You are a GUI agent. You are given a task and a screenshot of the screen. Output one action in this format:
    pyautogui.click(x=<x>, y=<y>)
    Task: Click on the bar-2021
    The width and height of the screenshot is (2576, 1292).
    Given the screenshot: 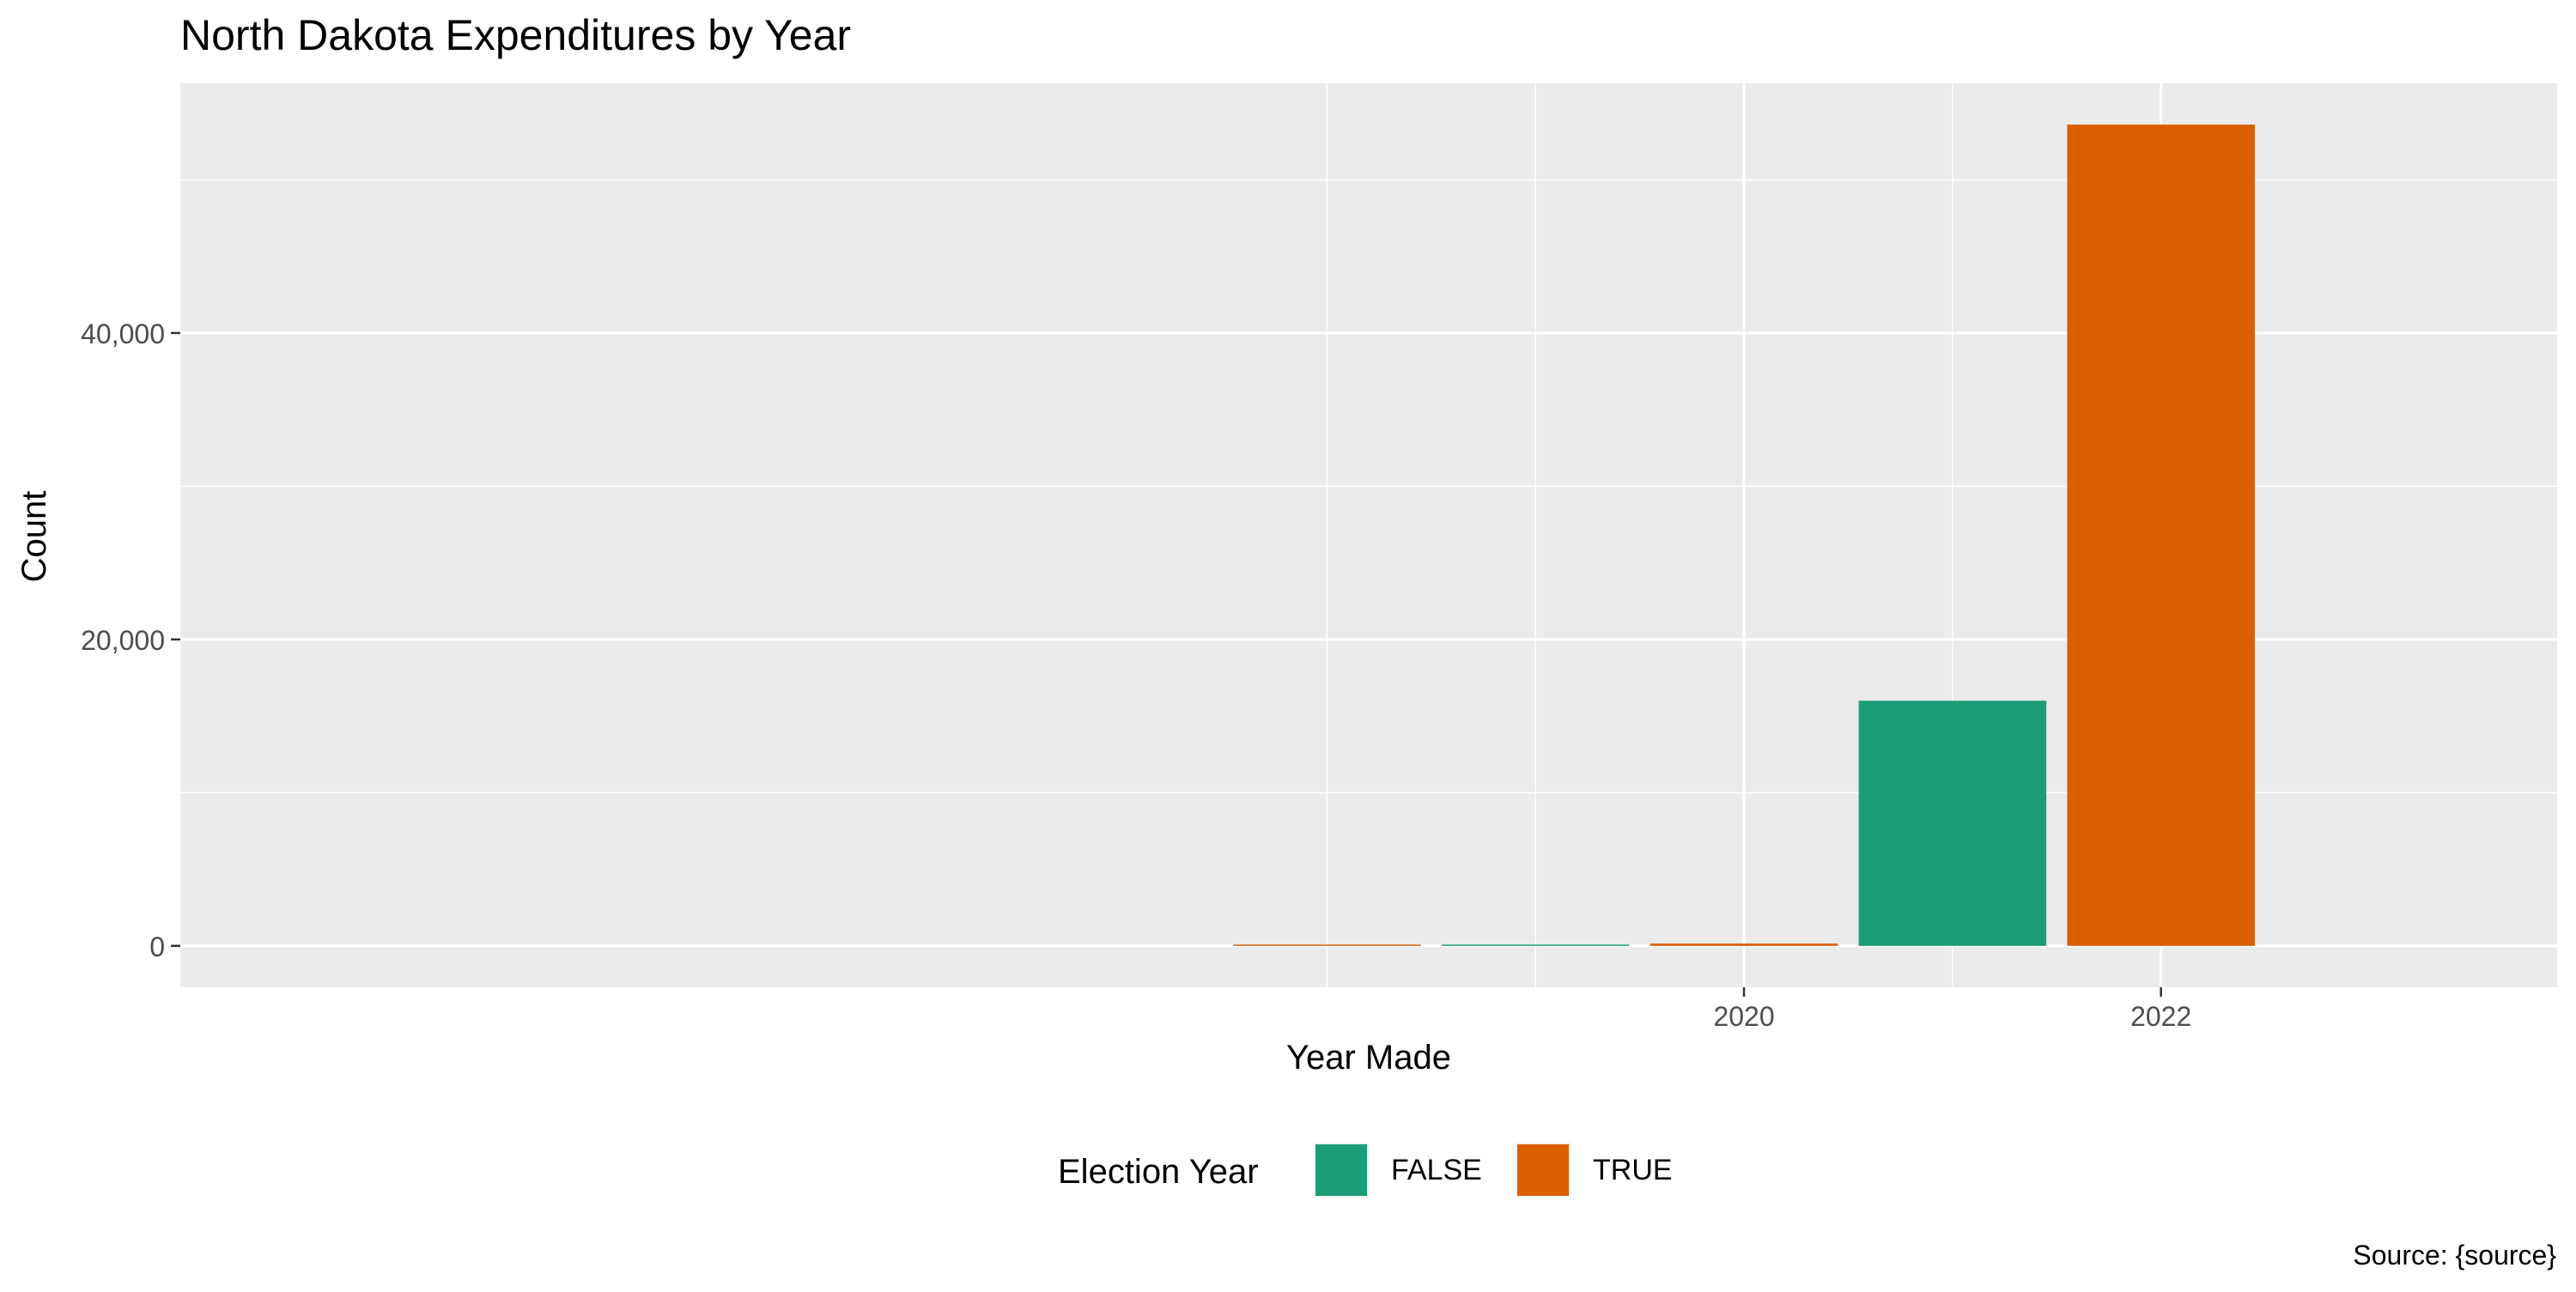 What is the action you would take?
    pyautogui.click(x=1953, y=823)
    